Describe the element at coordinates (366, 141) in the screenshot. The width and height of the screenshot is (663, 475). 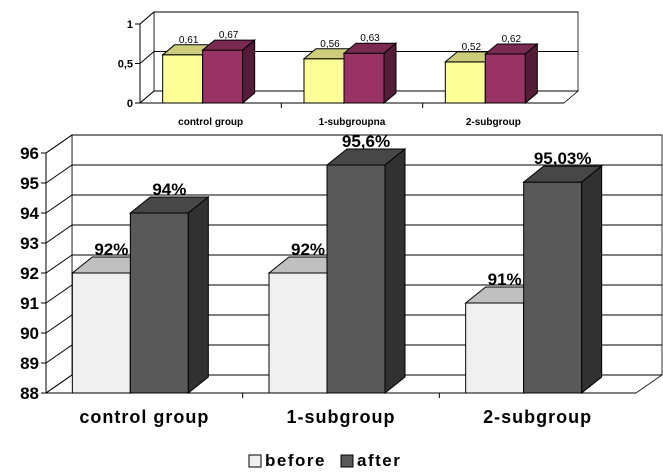
I see `data-label: 95,6%` at that location.